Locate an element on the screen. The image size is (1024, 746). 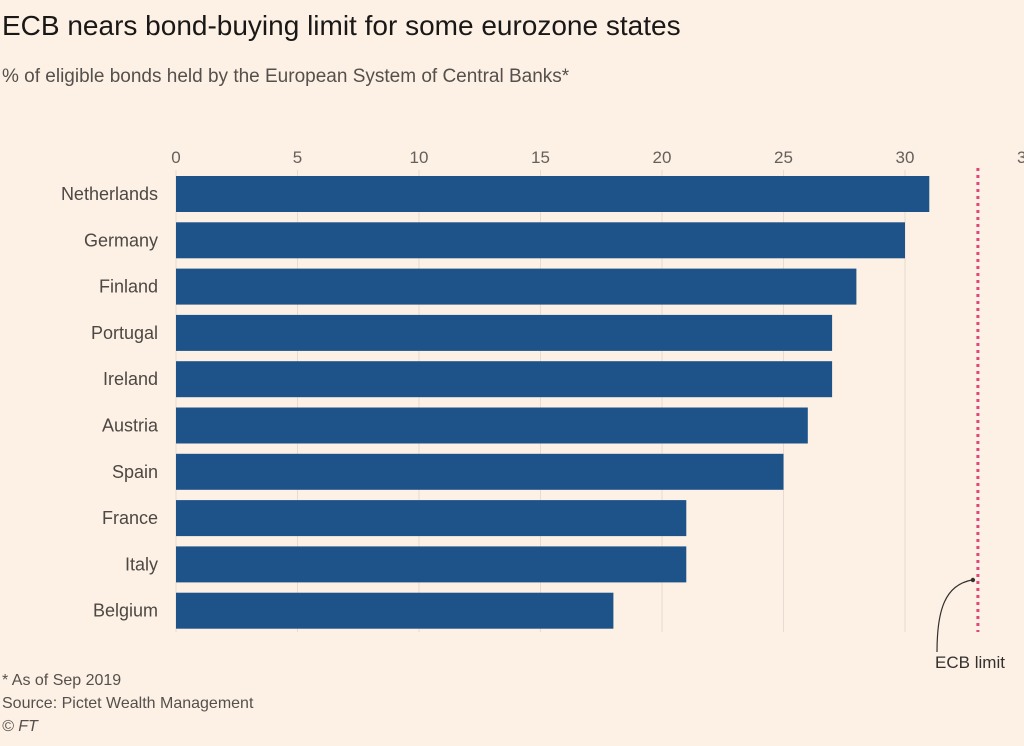
bar-belgium is located at coordinates (395, 610).